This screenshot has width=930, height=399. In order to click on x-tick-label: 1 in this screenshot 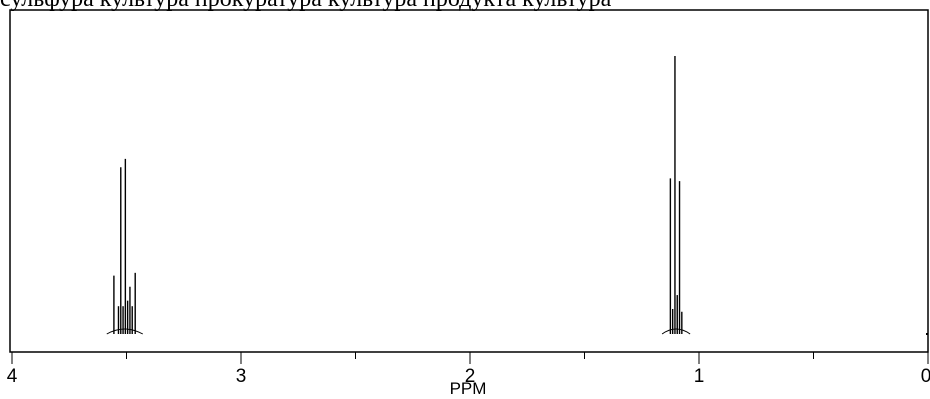, I will do `click(699, 376)`.